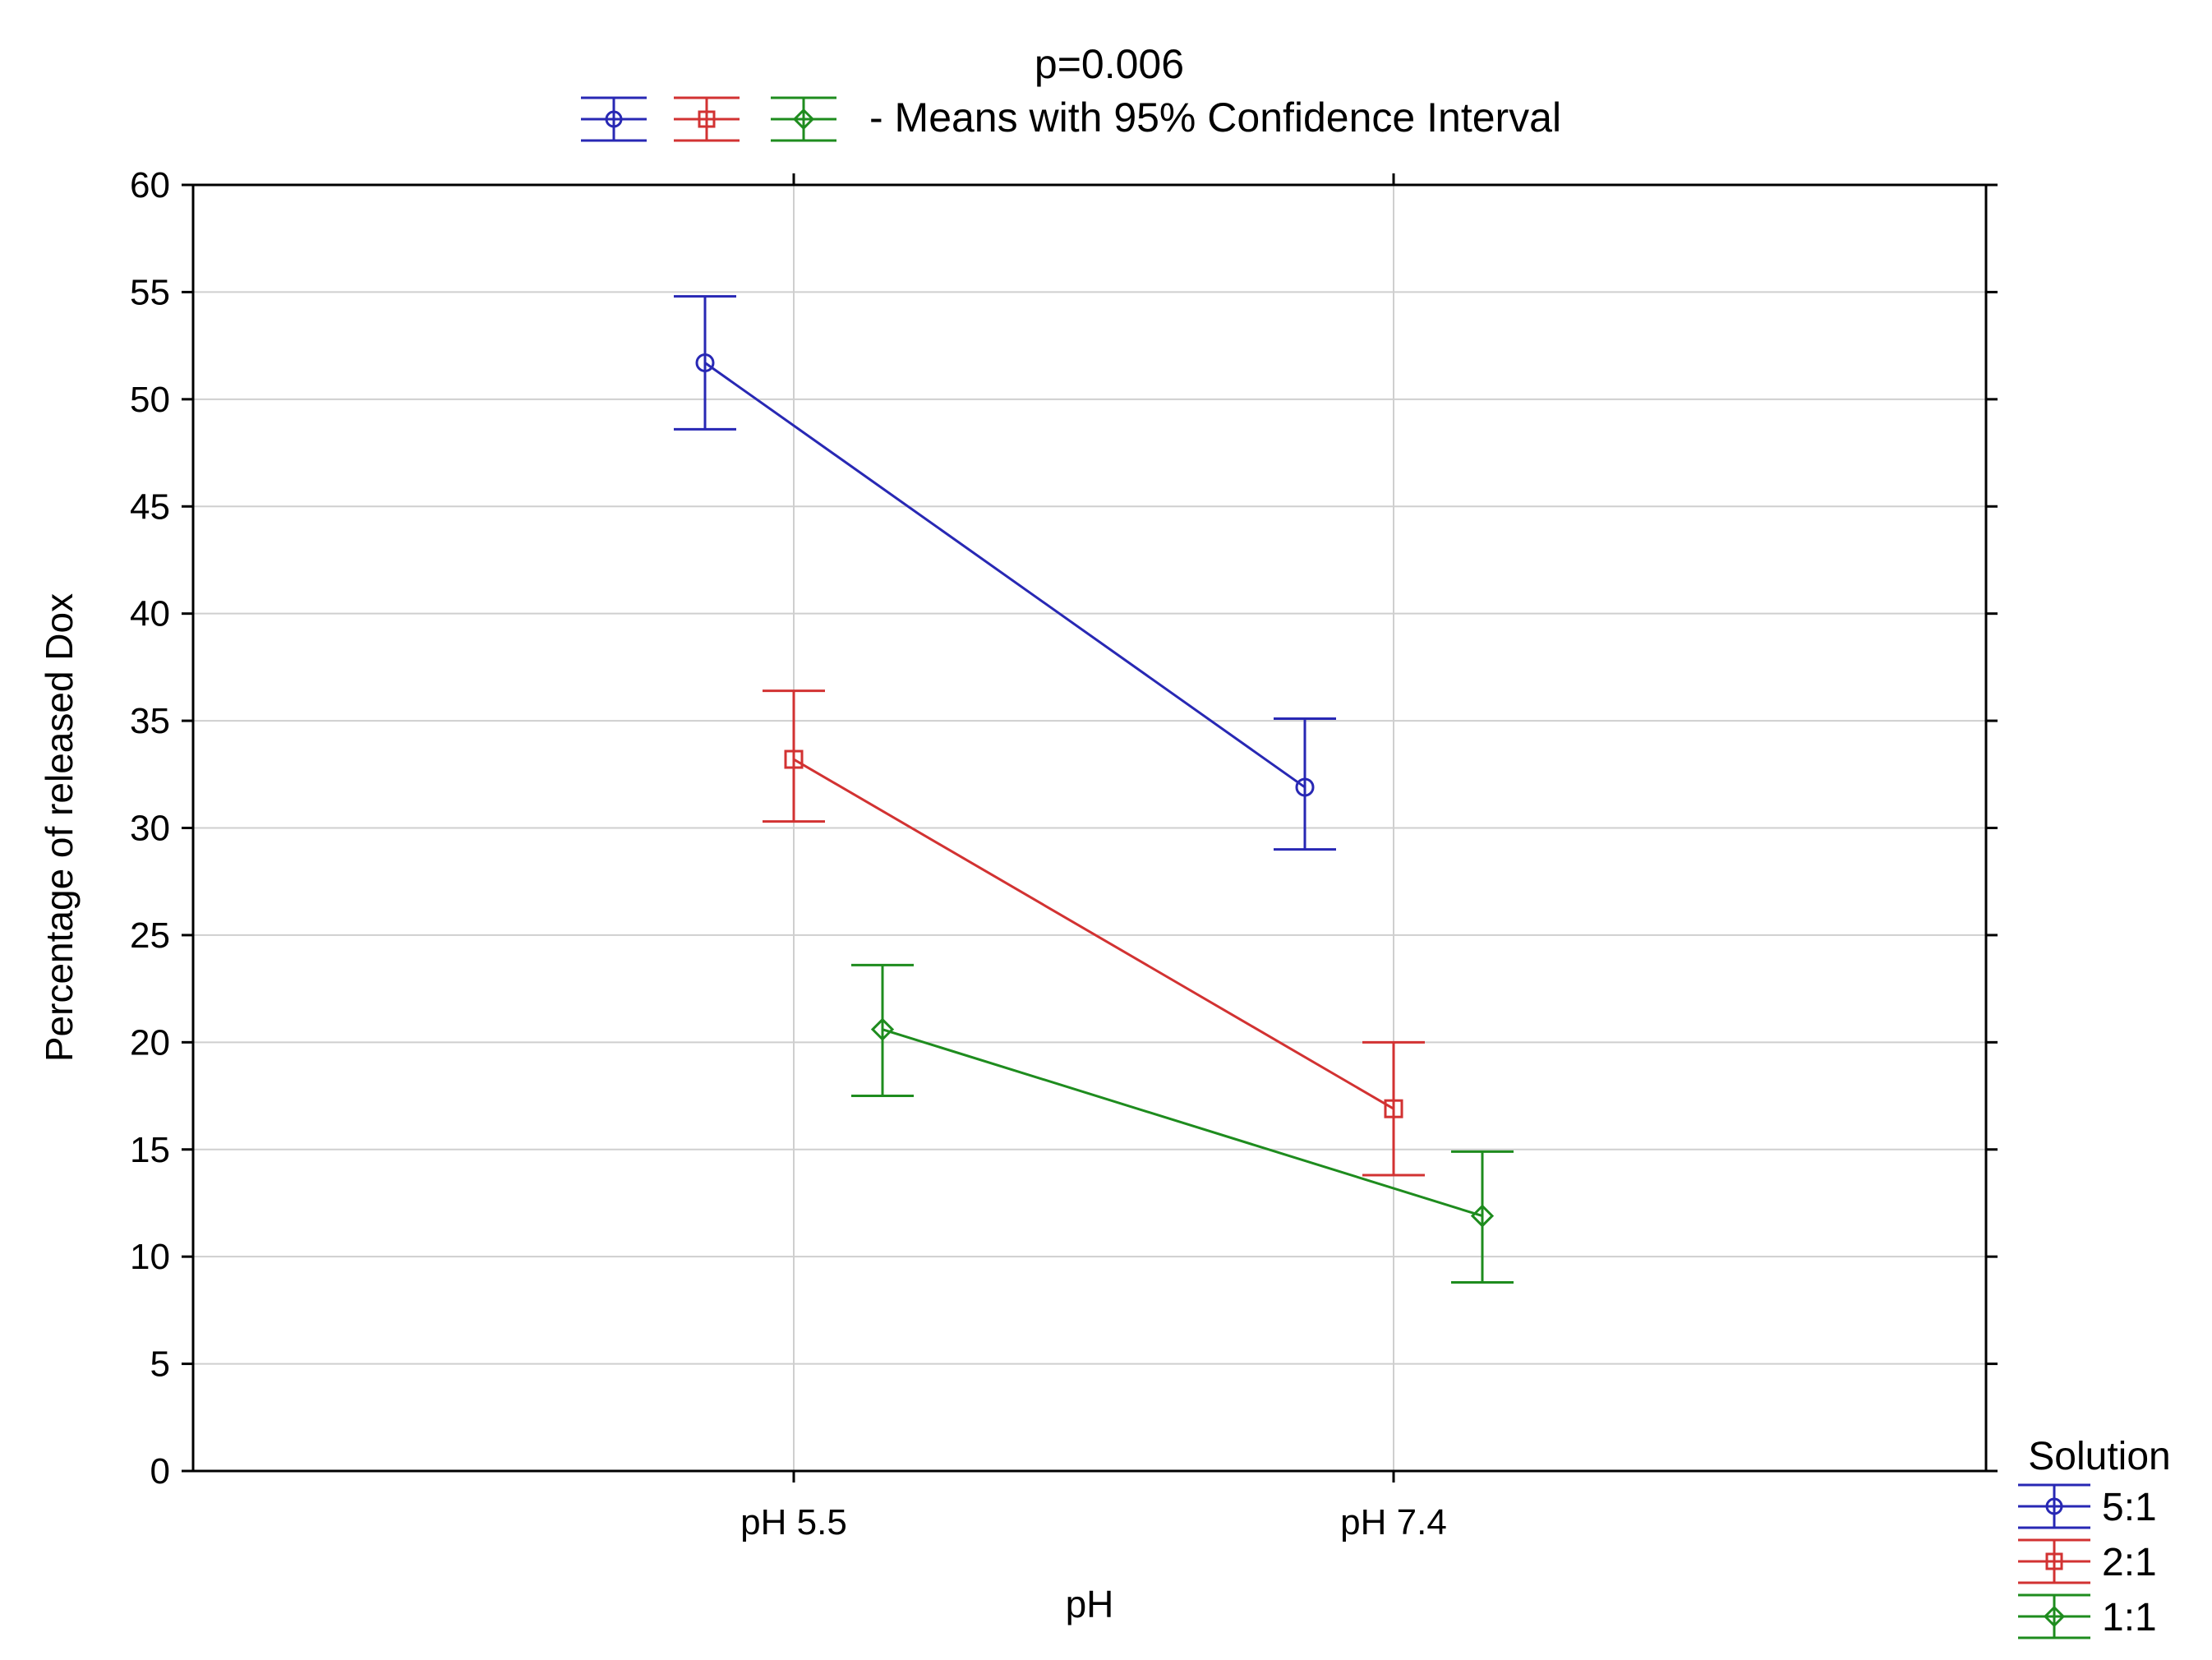  Describe the element at coordinates (150, 721) in the screenshot. I see `y-tick-label: 35` at that location.